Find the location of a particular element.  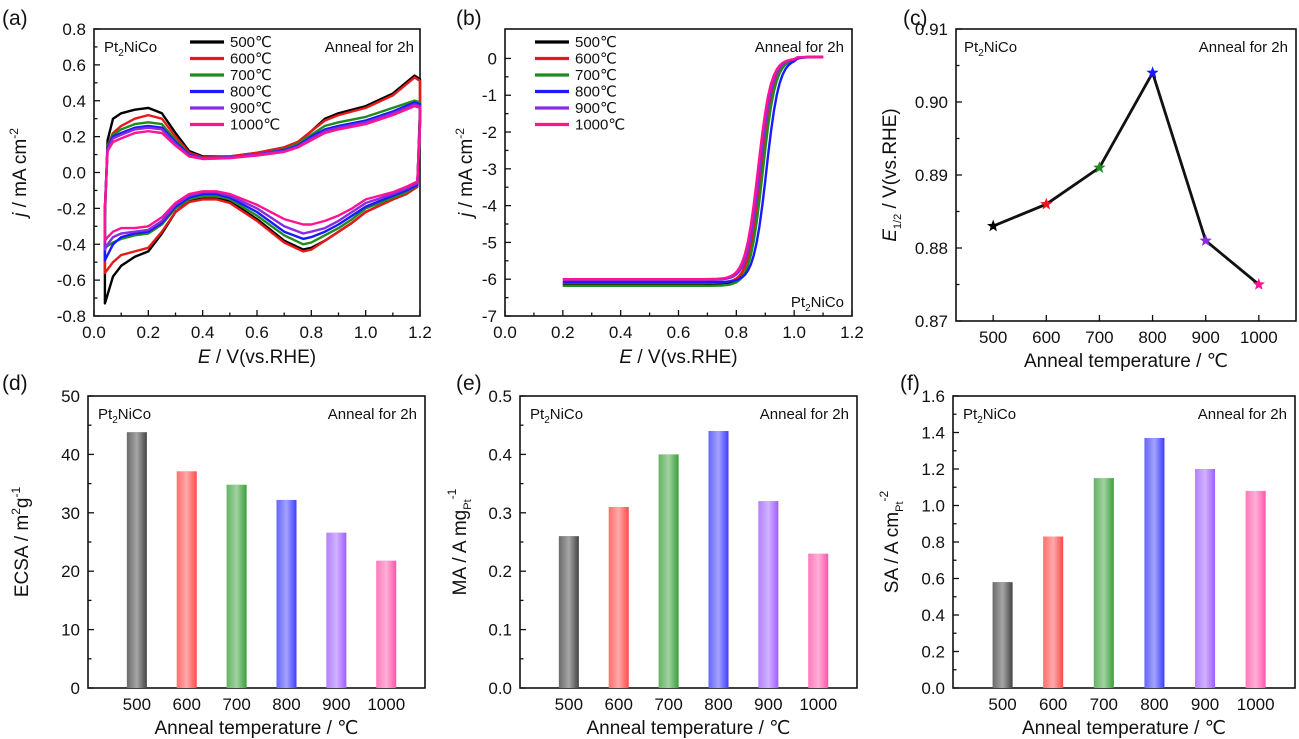

y-tick-label: -0.4 is located at coordinates (71, 244).